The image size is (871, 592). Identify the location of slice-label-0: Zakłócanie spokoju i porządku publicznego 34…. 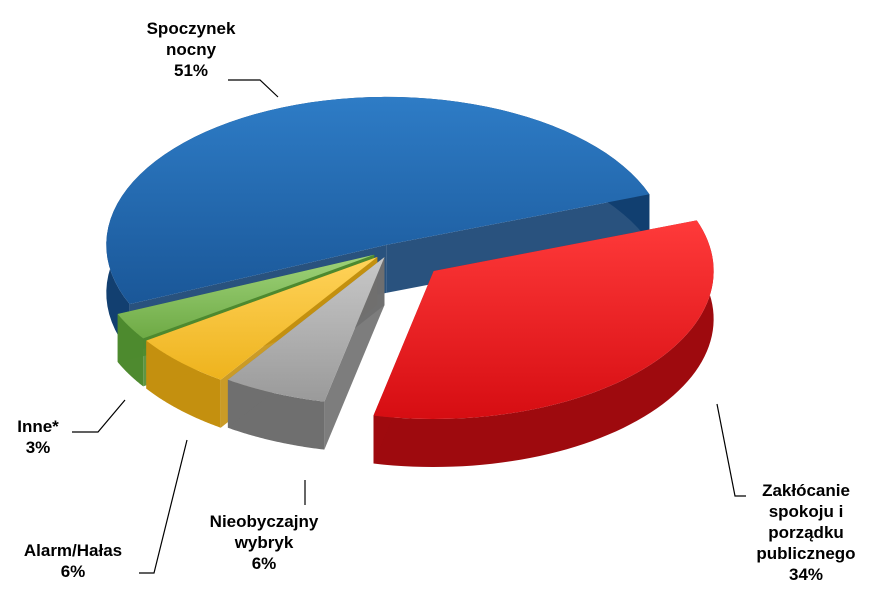
(805, 532).